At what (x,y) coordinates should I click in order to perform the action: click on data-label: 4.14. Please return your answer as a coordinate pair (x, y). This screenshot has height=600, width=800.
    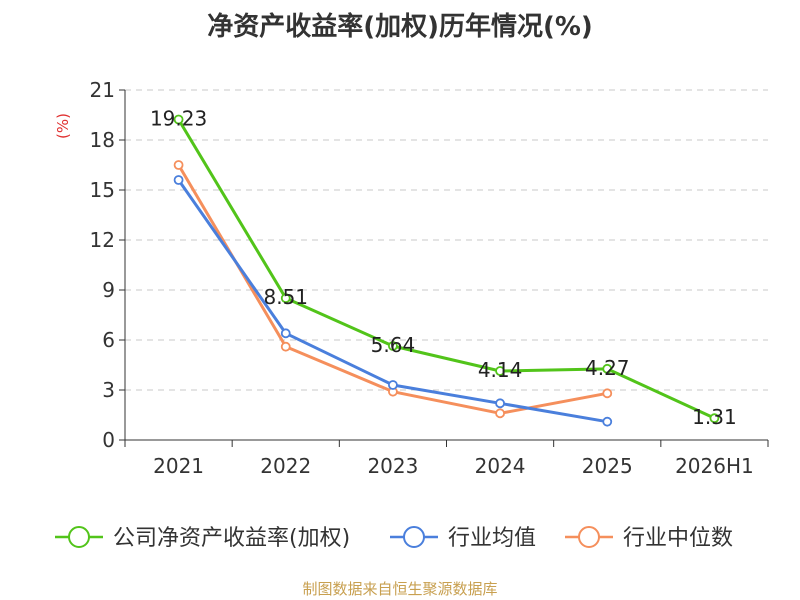
    Looking at the image, I should click on (500, 370).